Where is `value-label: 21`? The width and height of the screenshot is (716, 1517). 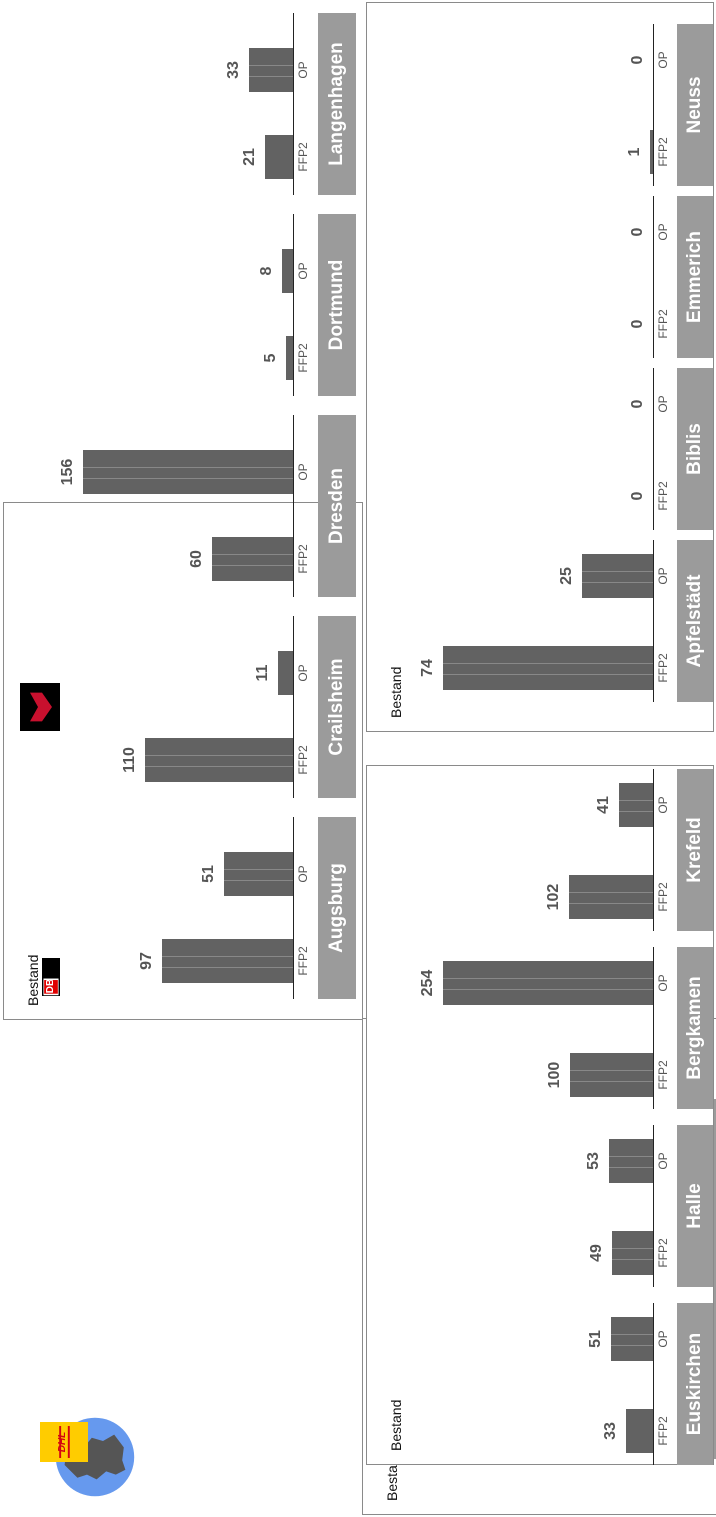 value-label: 21 is located at coordinates (249, 157).